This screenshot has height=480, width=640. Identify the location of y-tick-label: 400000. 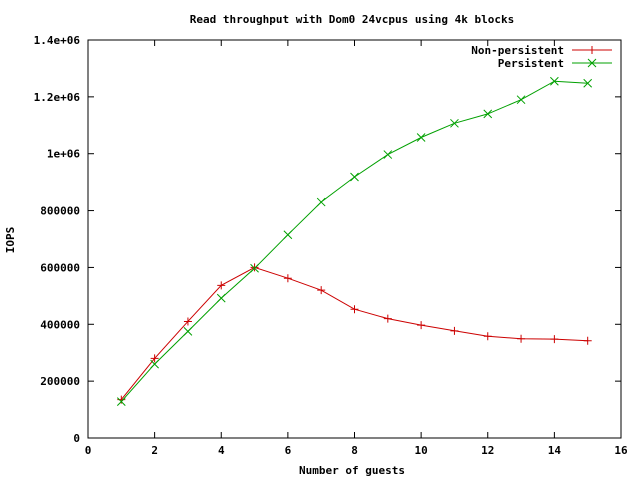
(60, 324).